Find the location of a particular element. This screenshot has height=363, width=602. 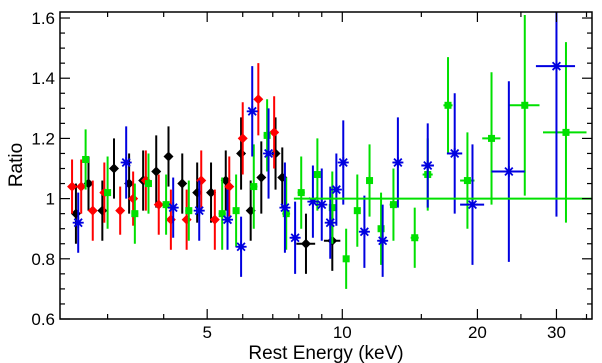

x-axis-title: Rest Energy (keV) is located at coordinates (325, 353).